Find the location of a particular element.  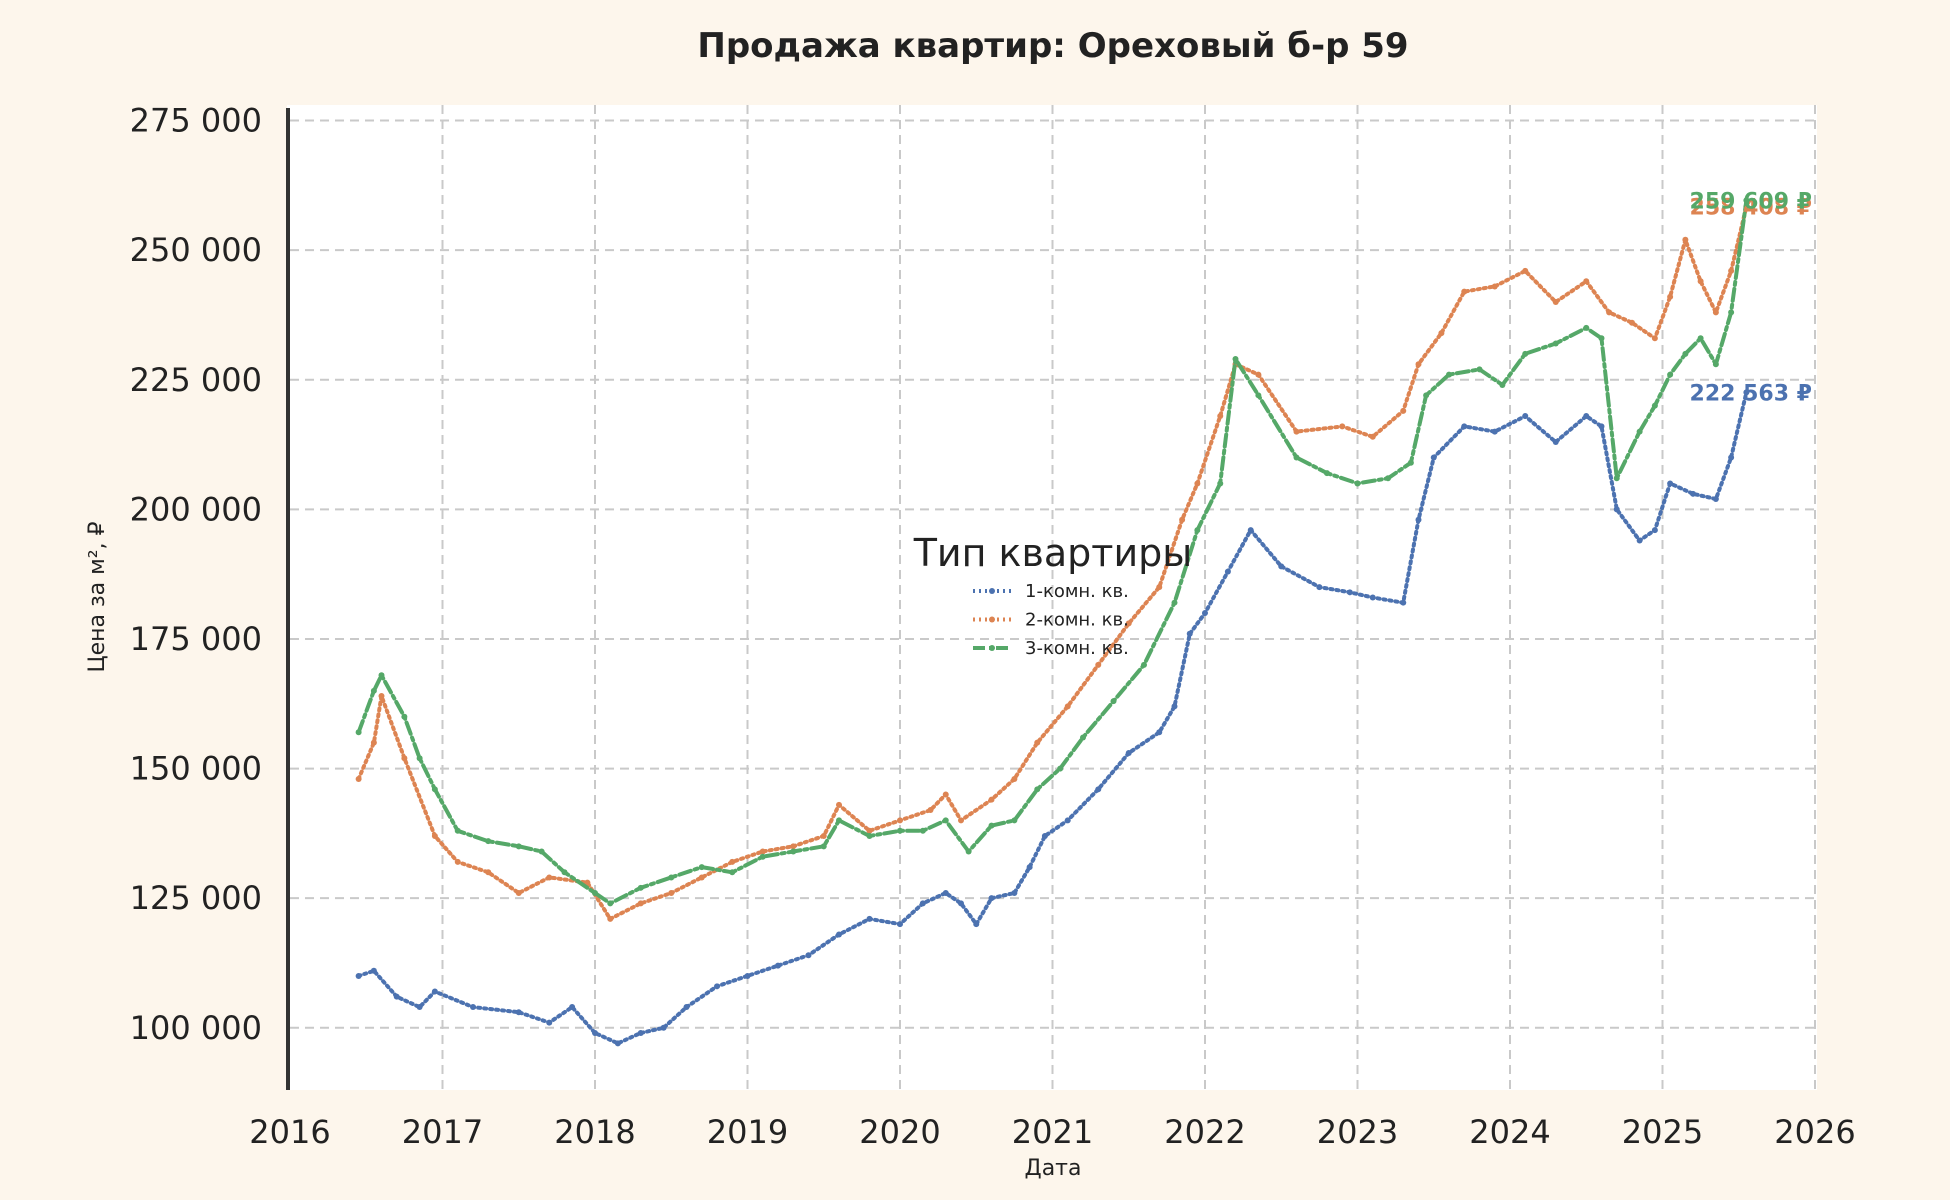

y-tick-label: 100 000 is located at coordinates (196, 1028).